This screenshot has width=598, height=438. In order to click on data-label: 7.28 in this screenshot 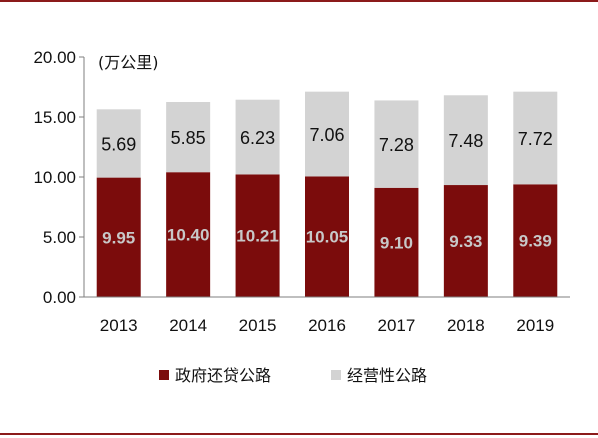, I will do `click(396, 145)`.